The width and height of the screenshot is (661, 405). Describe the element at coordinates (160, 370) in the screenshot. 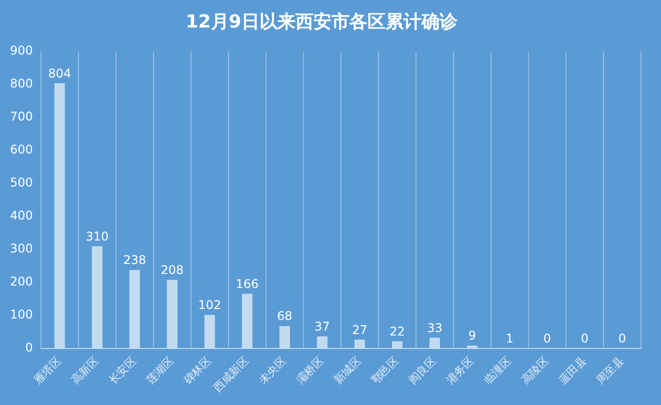

I see `x-tick-label: 莲湖区` at that location.